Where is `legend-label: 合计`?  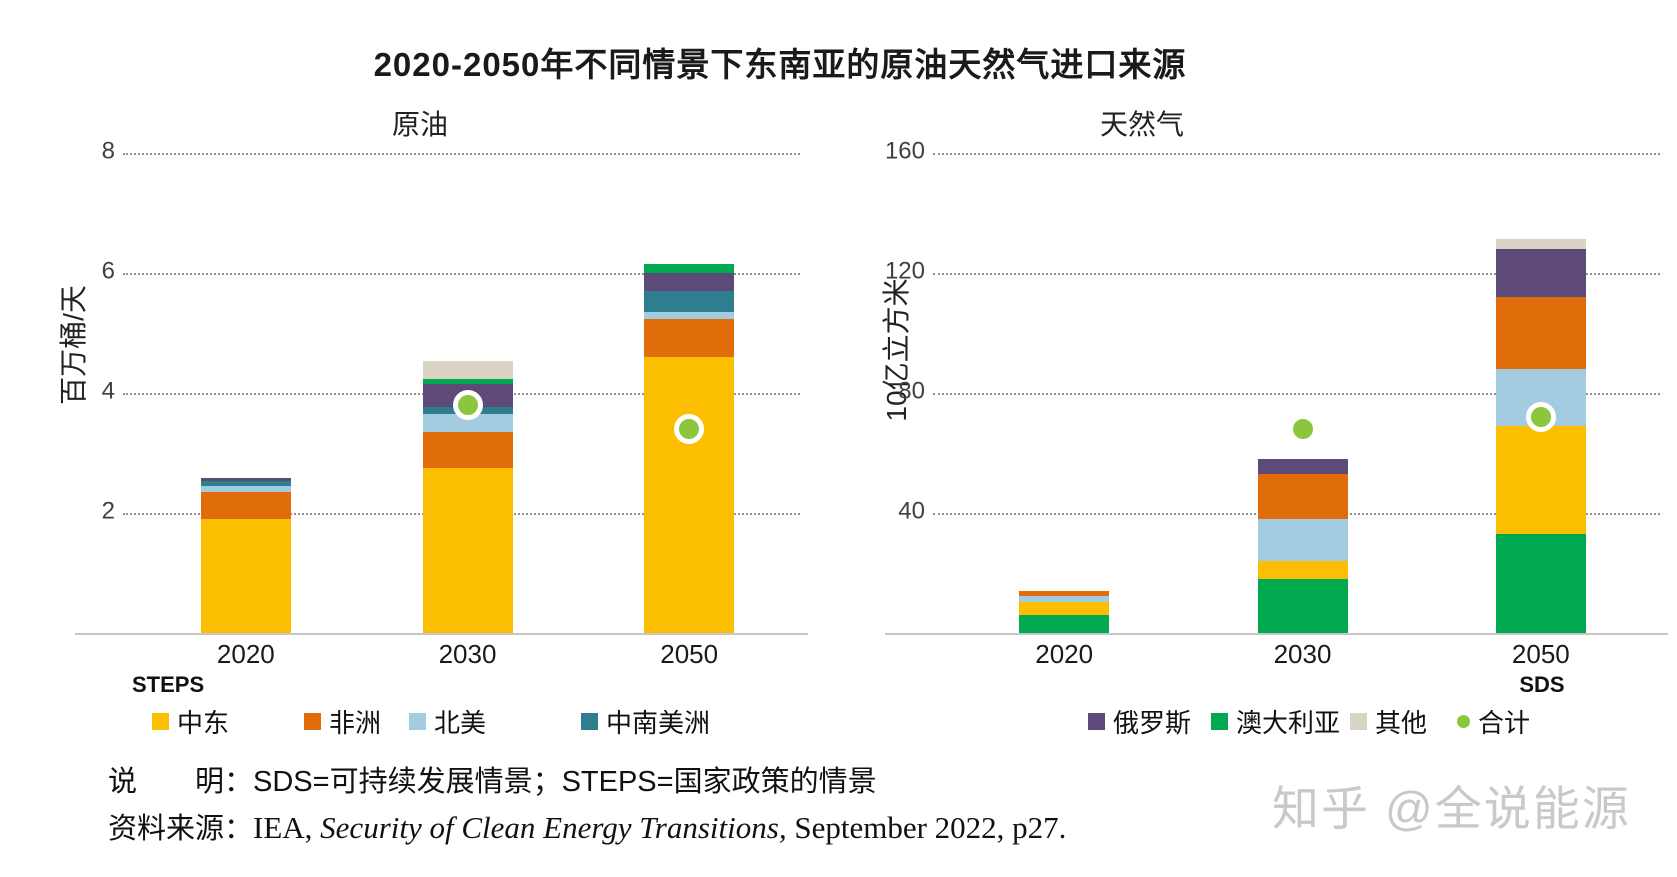 legend-label: 合计 is located at coordinates (1504, 723).